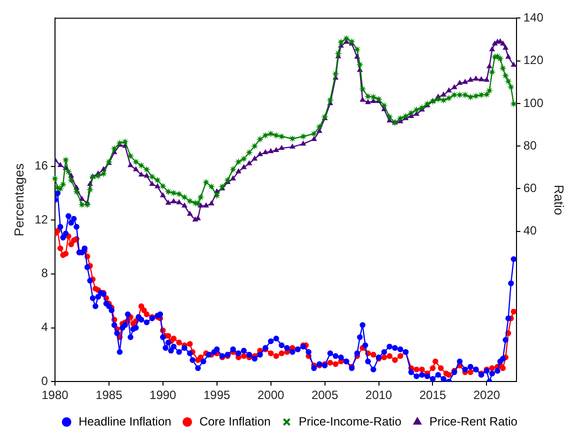 This screenshot has height=446, width=582. What do you see at coordinates (163, 395) in the screenshot?
I see `x-tick-label: 1990` at bounding box center [163, 395].